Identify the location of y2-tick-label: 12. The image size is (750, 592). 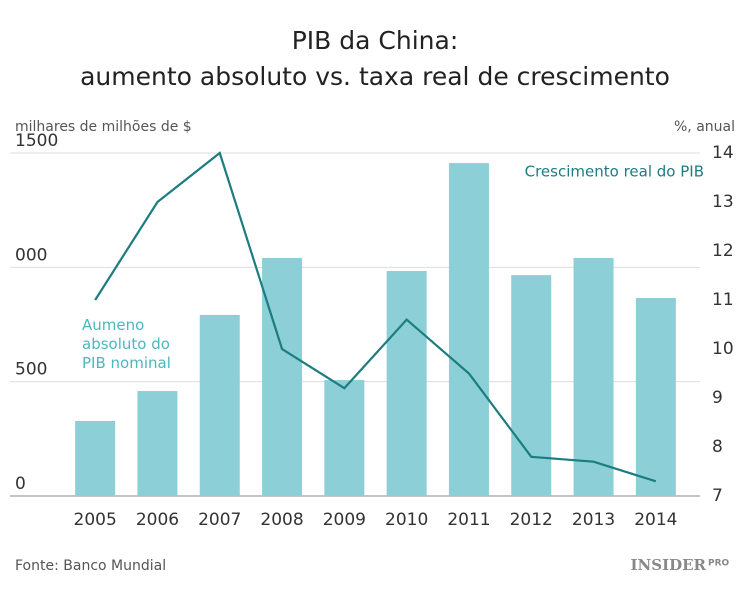
(723, 251).